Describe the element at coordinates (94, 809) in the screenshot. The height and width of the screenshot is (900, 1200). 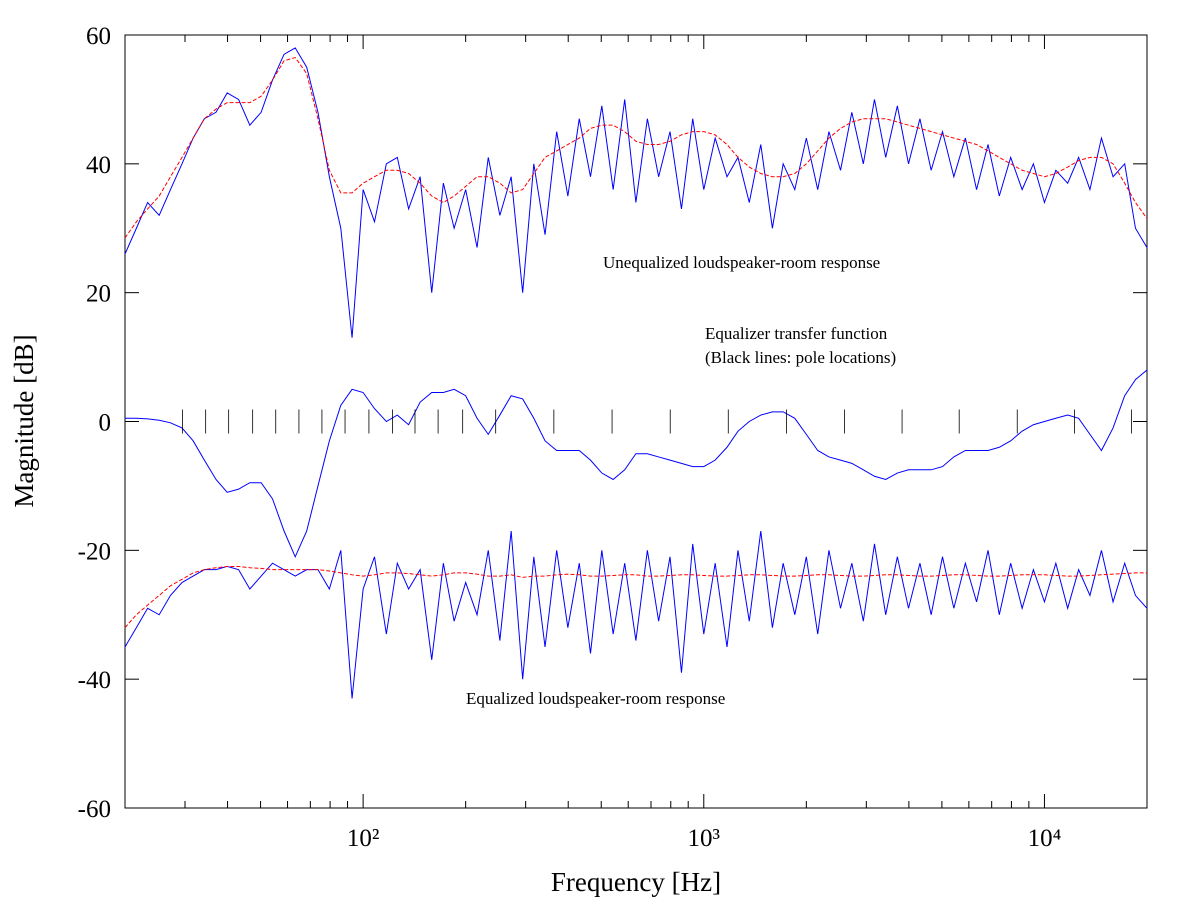
I see `y-tick-label: -60` at that location.